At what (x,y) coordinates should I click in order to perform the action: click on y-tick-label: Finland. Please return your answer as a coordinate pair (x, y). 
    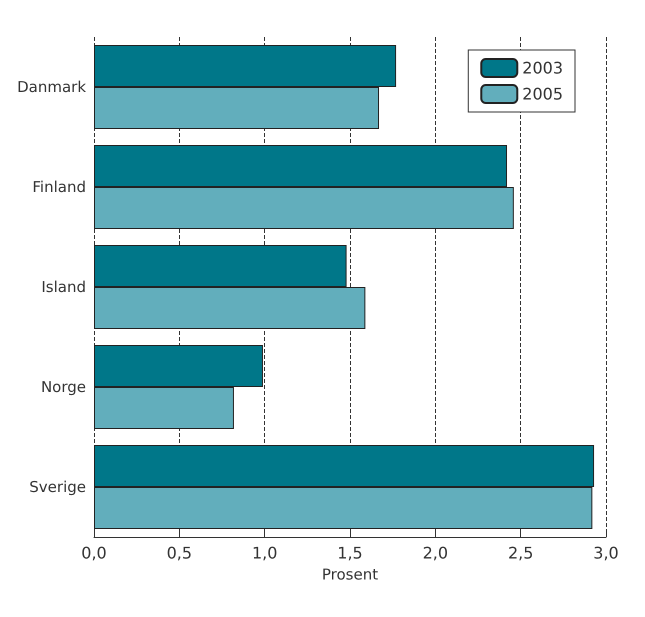
    Looking at the image, I should click on (59, 187).